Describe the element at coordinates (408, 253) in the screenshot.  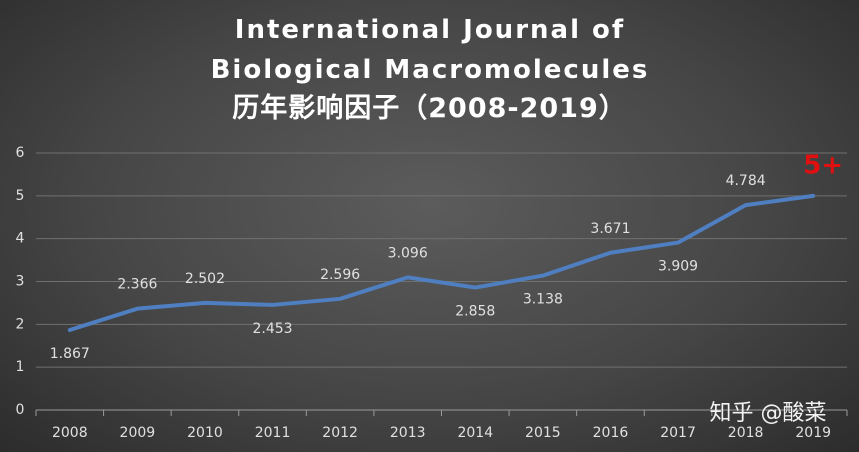
I see `data-label: 3.096` at that location.